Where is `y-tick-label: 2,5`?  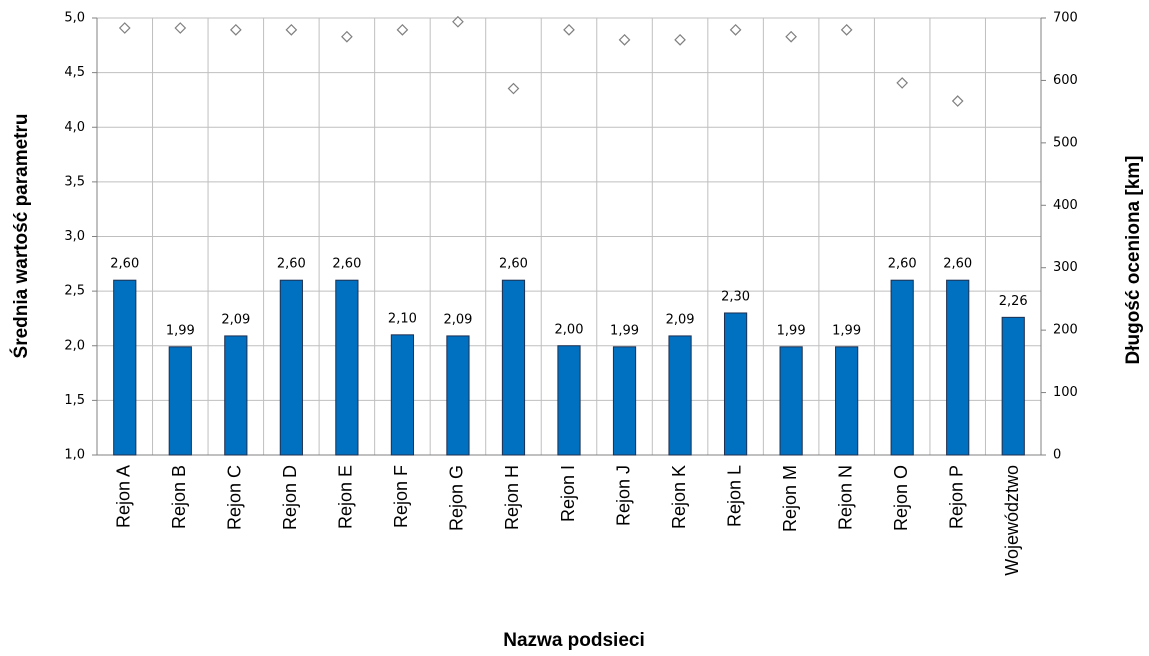 y-tick-label: 2,5 is located at coordinates (74, 291).